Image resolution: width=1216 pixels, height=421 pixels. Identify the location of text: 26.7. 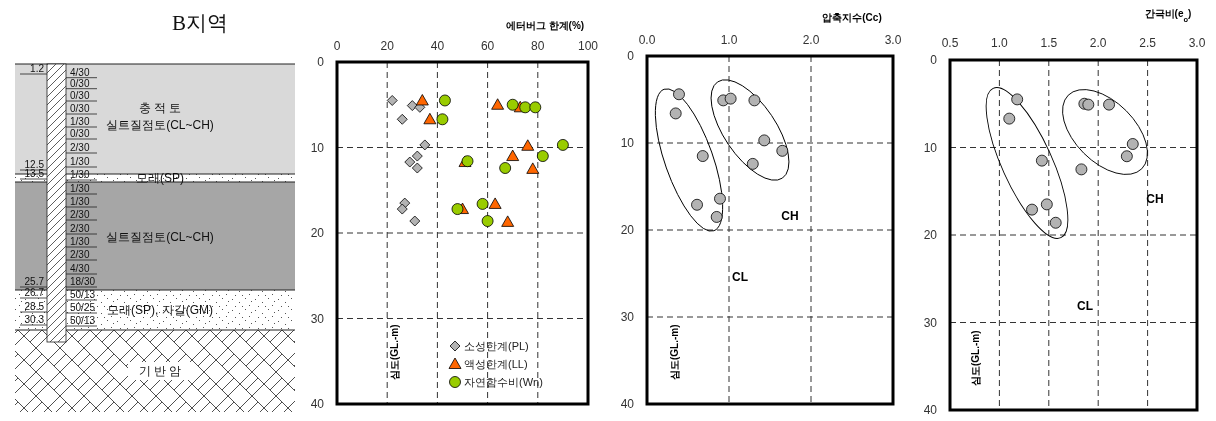
(34, 292).